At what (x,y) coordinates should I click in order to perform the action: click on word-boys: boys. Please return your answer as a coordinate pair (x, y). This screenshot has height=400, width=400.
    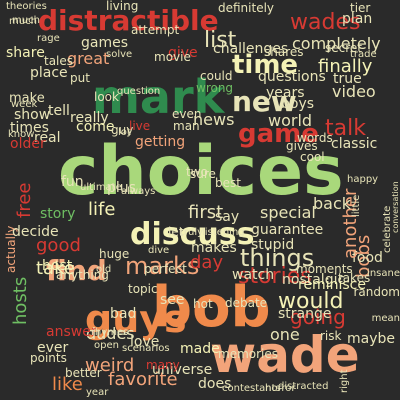
    Looking at the image, I should click on (298, 104).